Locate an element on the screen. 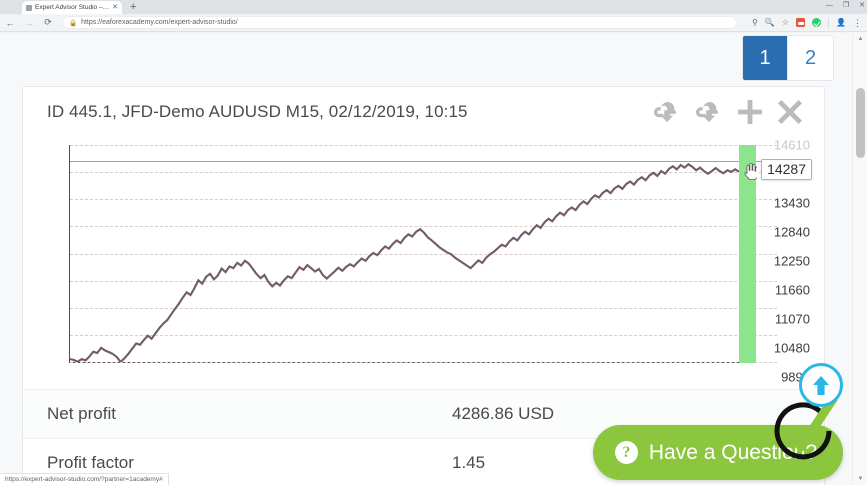 Image resolution: width=867 pixels, height=485 pixels. tab-title: Expert Advisor Studio – EA Forex Academy is located at coordinates (72, 7).